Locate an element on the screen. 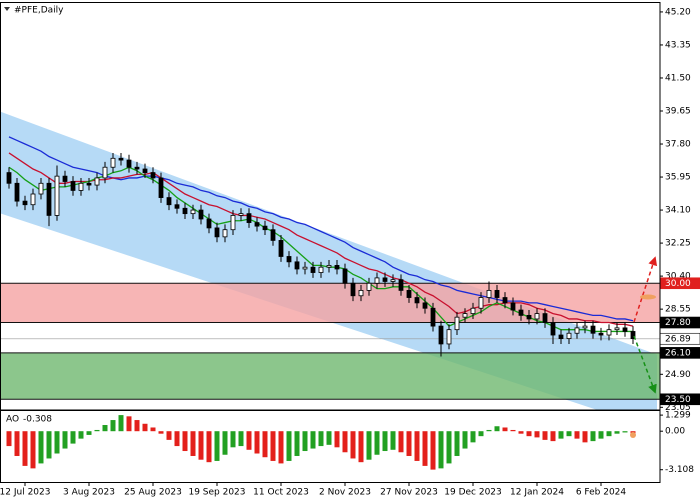  ao-frame is located at coordinates (330, 446).